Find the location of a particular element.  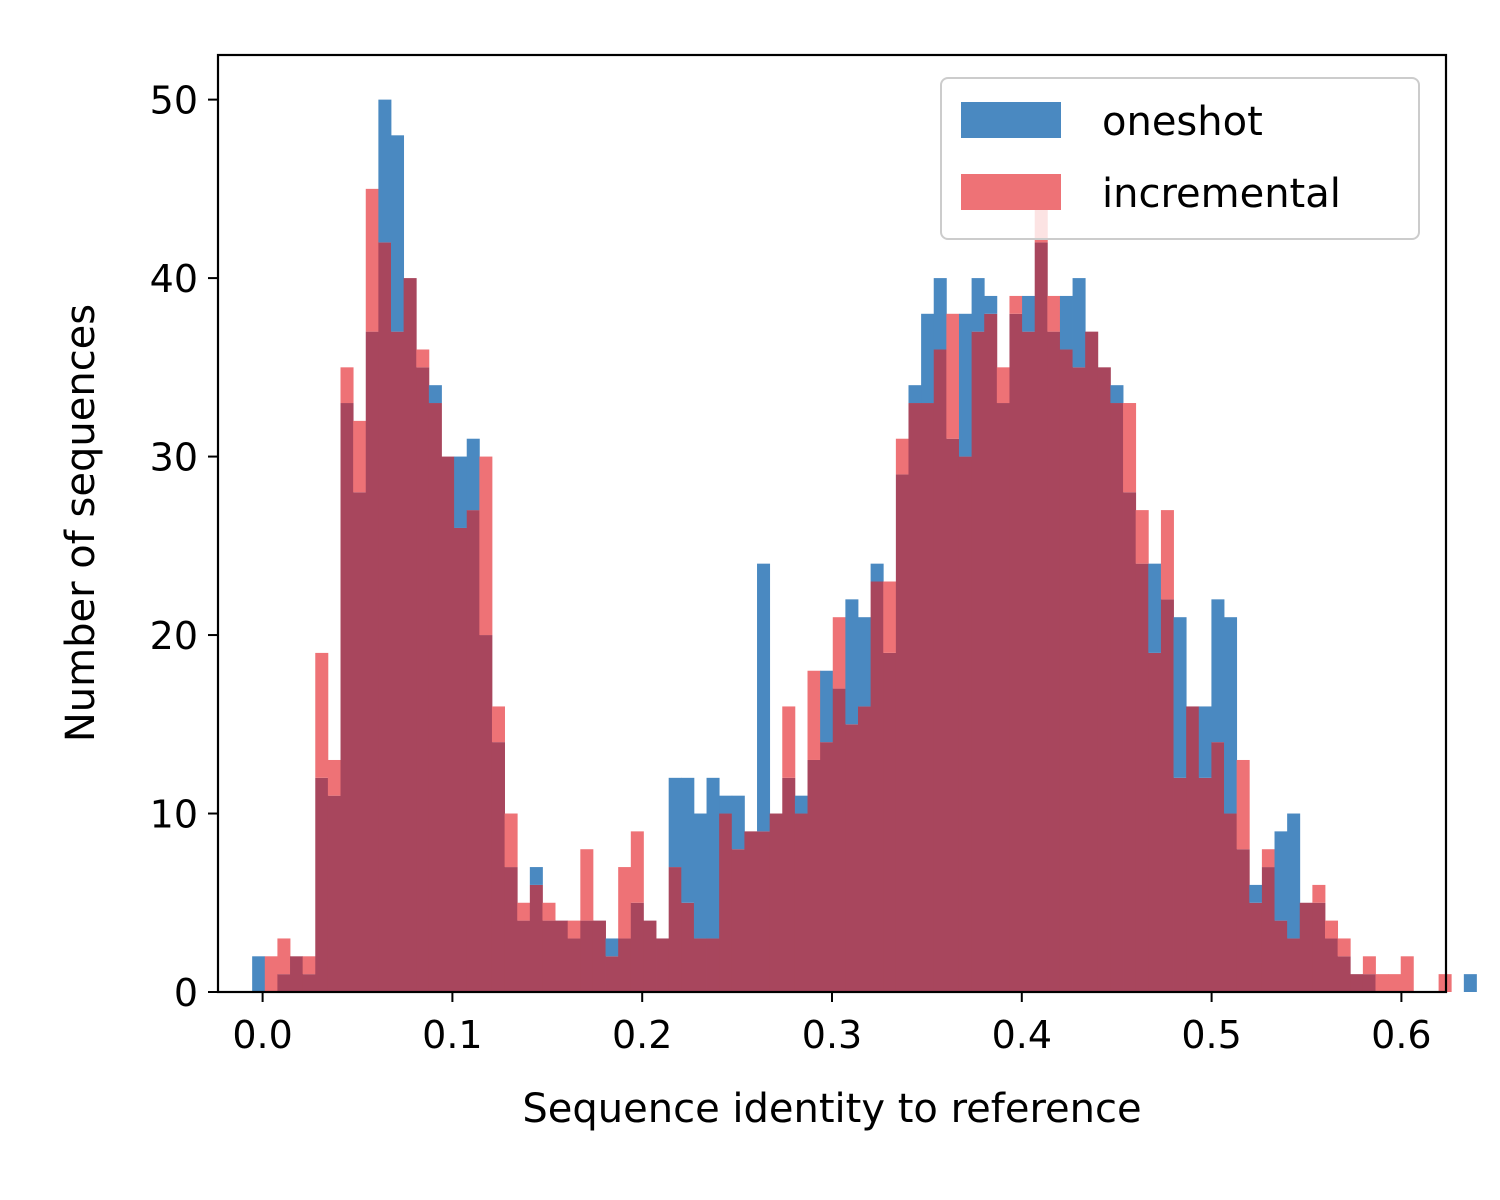

x-tick-label: 0.4 is located at coordinates (1022, 1035).